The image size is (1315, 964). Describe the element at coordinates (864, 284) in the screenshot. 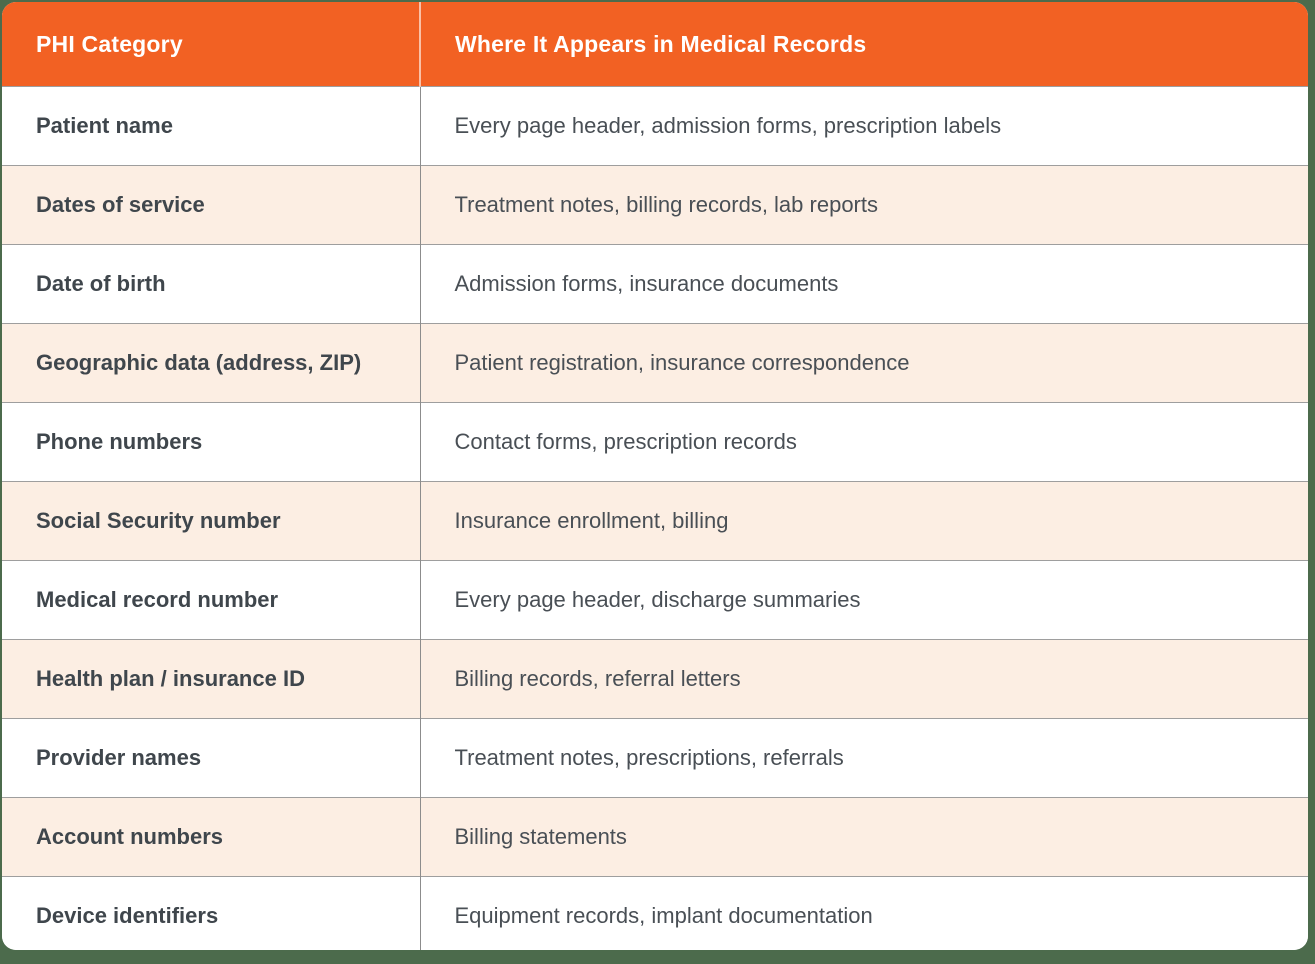

I see `where-cell: Admission forms, insurance documents` at that location.